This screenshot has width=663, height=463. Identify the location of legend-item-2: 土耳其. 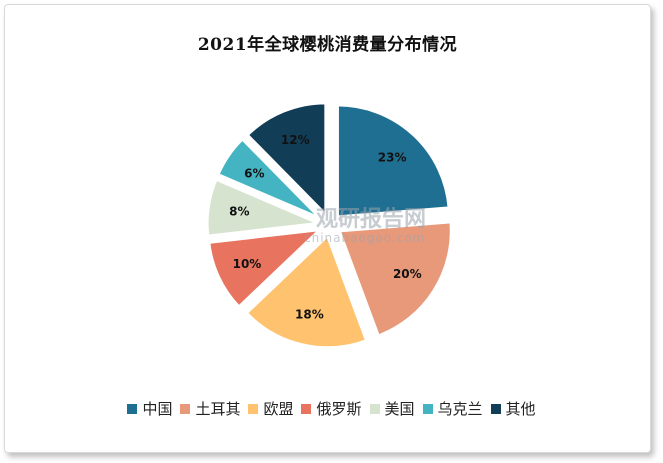
(210, 408).